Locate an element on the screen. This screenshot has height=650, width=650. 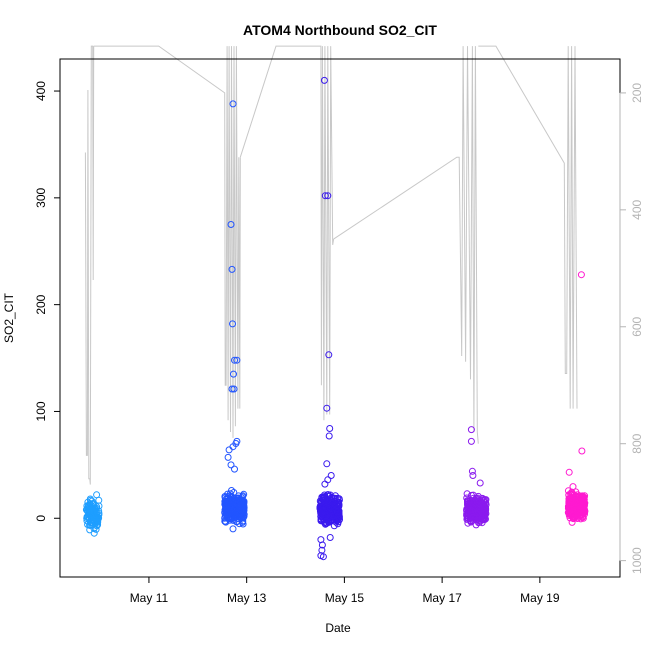
secondary-tick-label: 800 is located at coordinates (637, 443).